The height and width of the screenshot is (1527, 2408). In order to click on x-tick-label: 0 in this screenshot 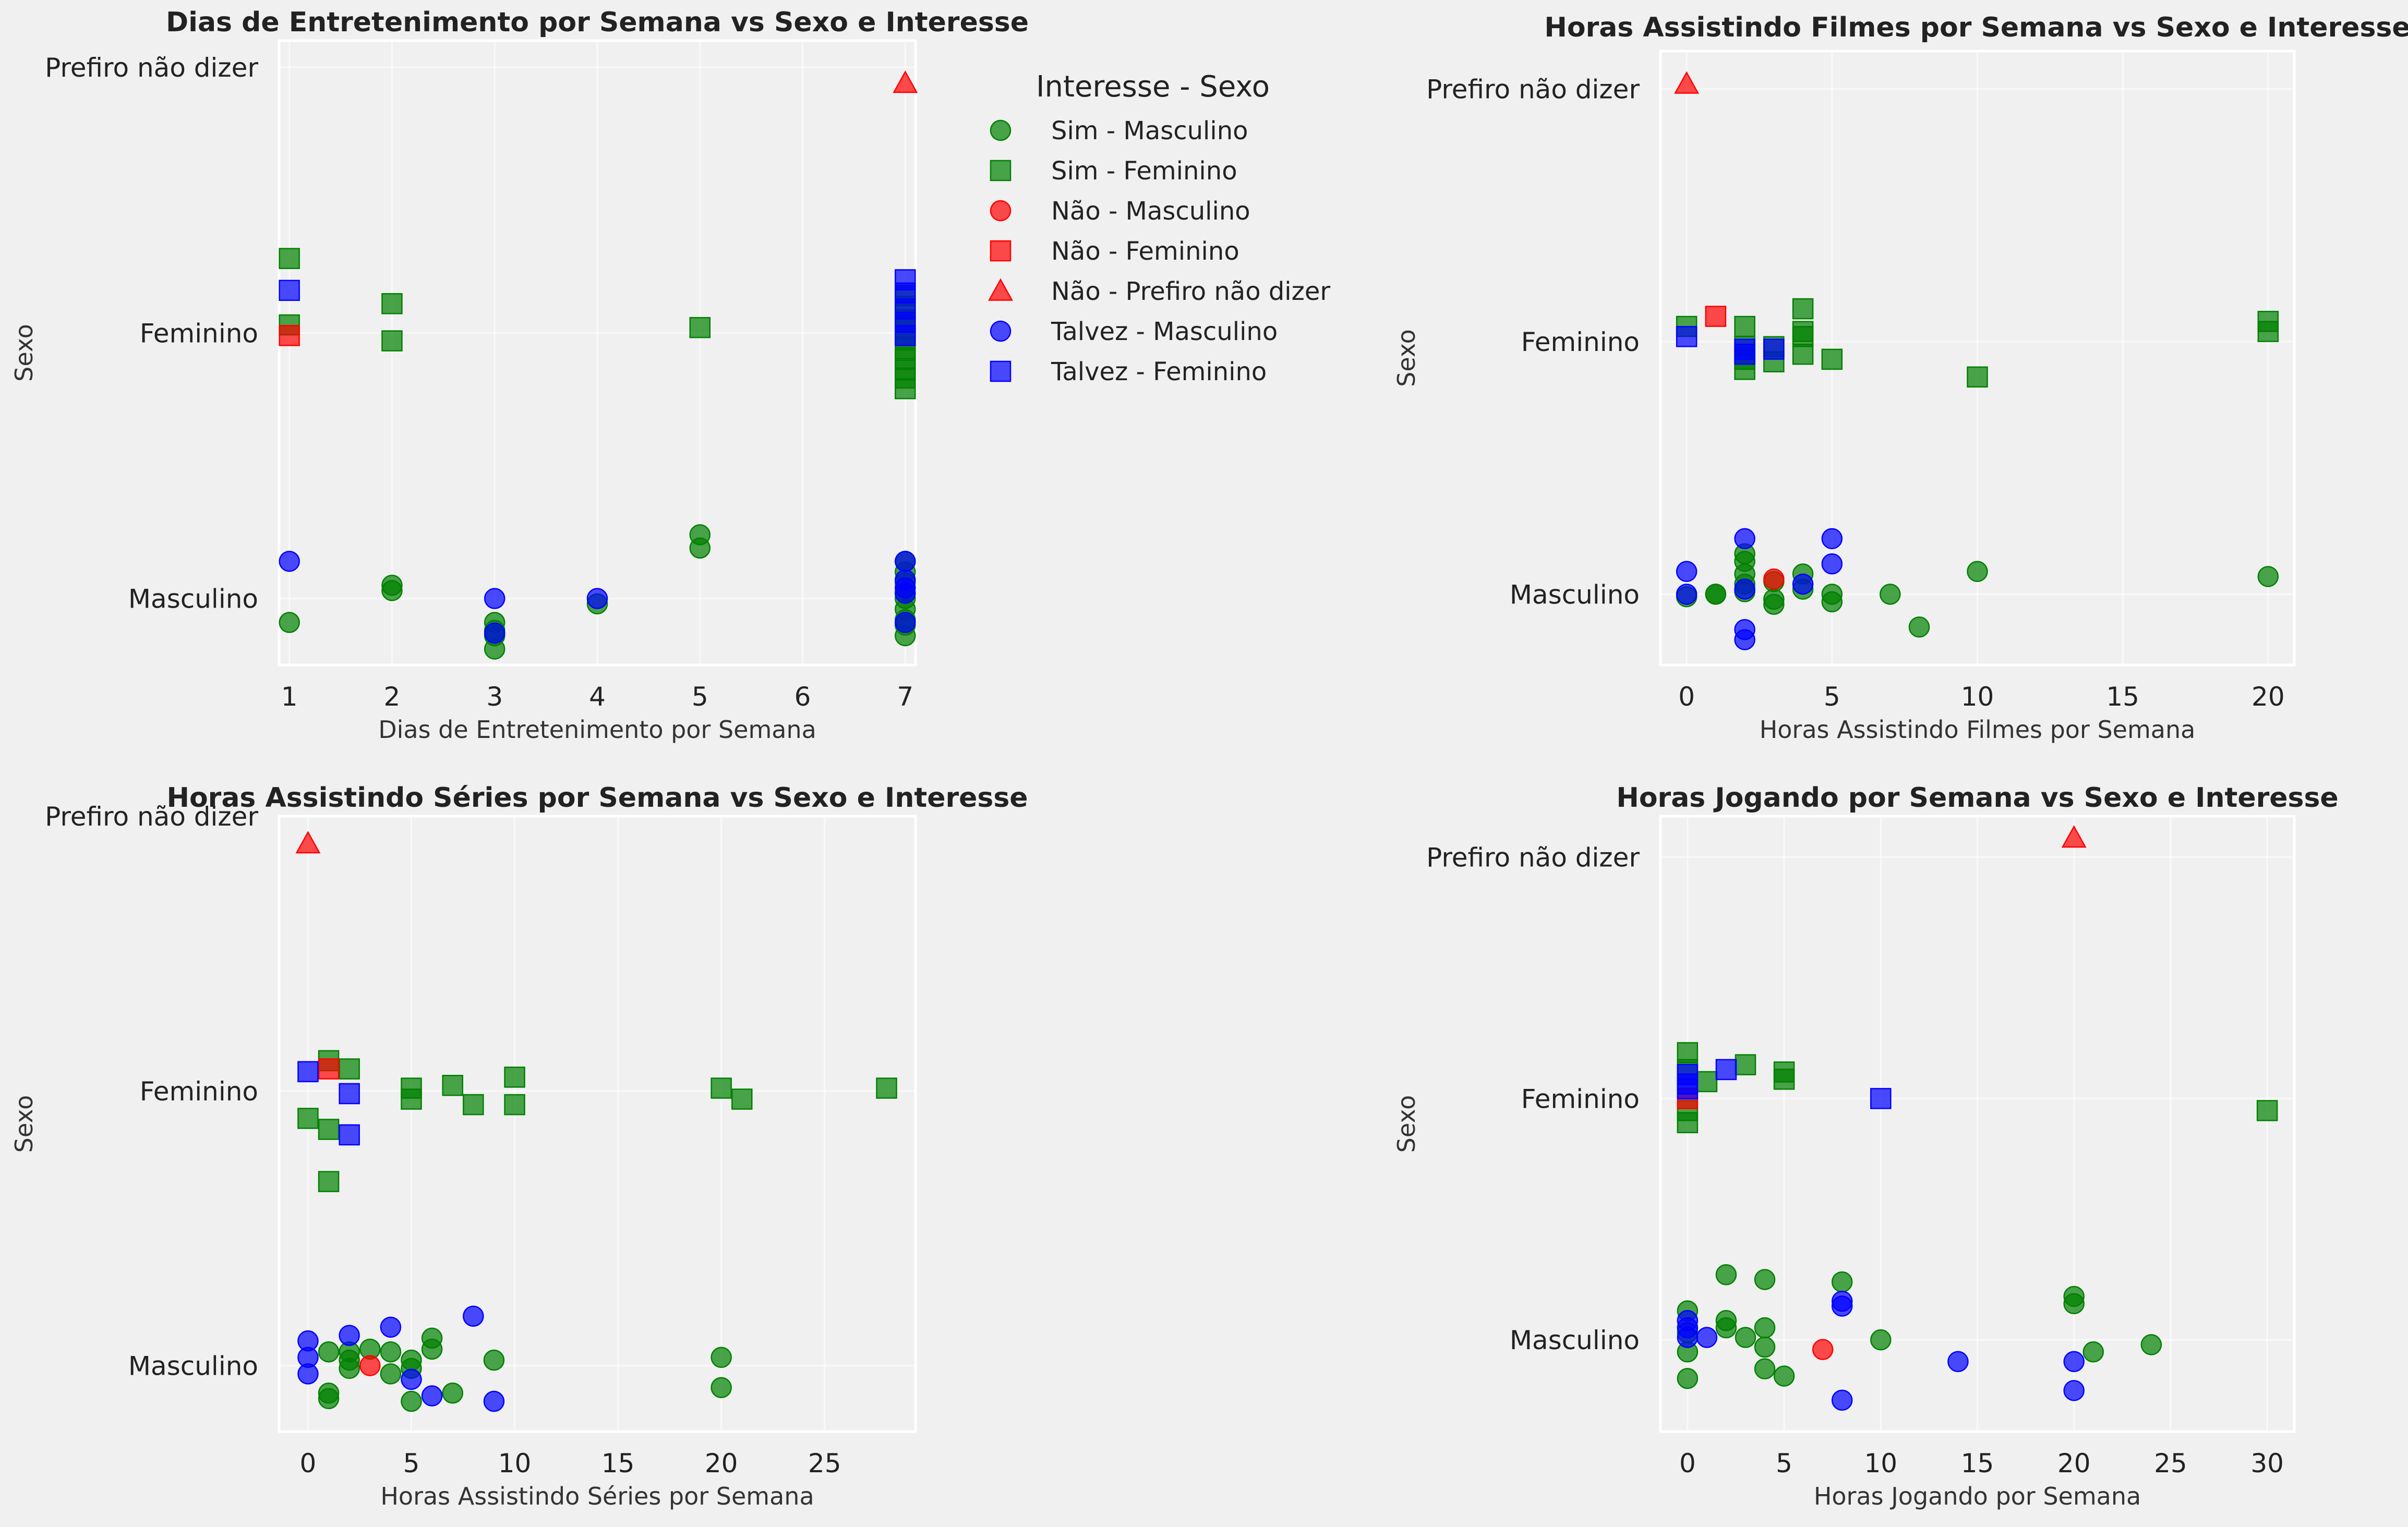, I will do `click(309, 1463)`.